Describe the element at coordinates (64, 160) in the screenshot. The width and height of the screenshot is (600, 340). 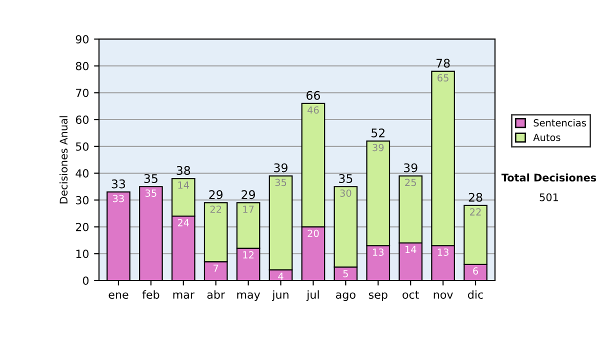
I see `y-axis-title: Decisiones Anual` at that location.